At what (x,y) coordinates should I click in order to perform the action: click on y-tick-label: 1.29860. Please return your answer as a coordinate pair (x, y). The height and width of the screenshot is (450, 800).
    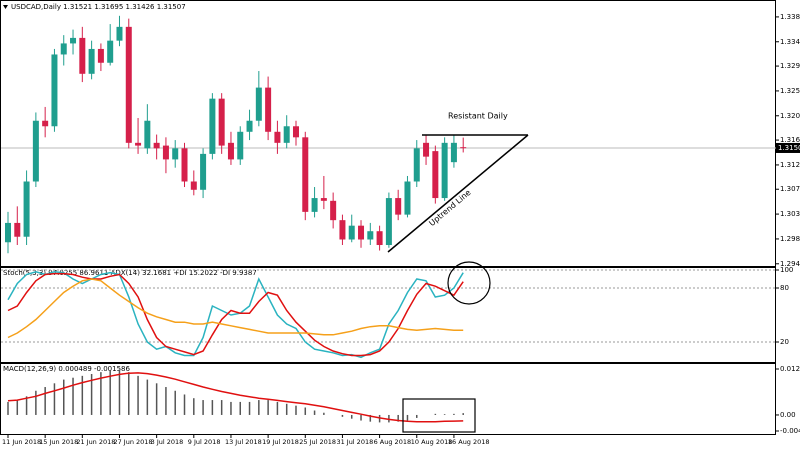
    Looking at the image, I should click on (790, 239).